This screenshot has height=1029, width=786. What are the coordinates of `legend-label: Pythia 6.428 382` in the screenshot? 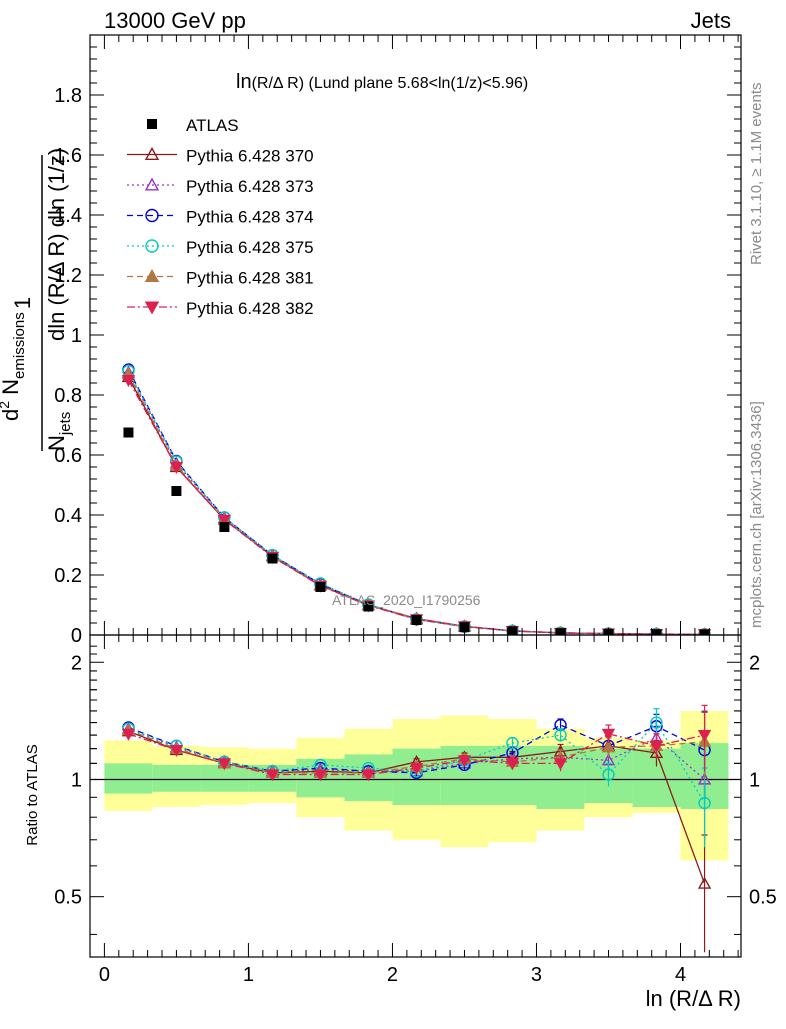 It's located at (250, 308).